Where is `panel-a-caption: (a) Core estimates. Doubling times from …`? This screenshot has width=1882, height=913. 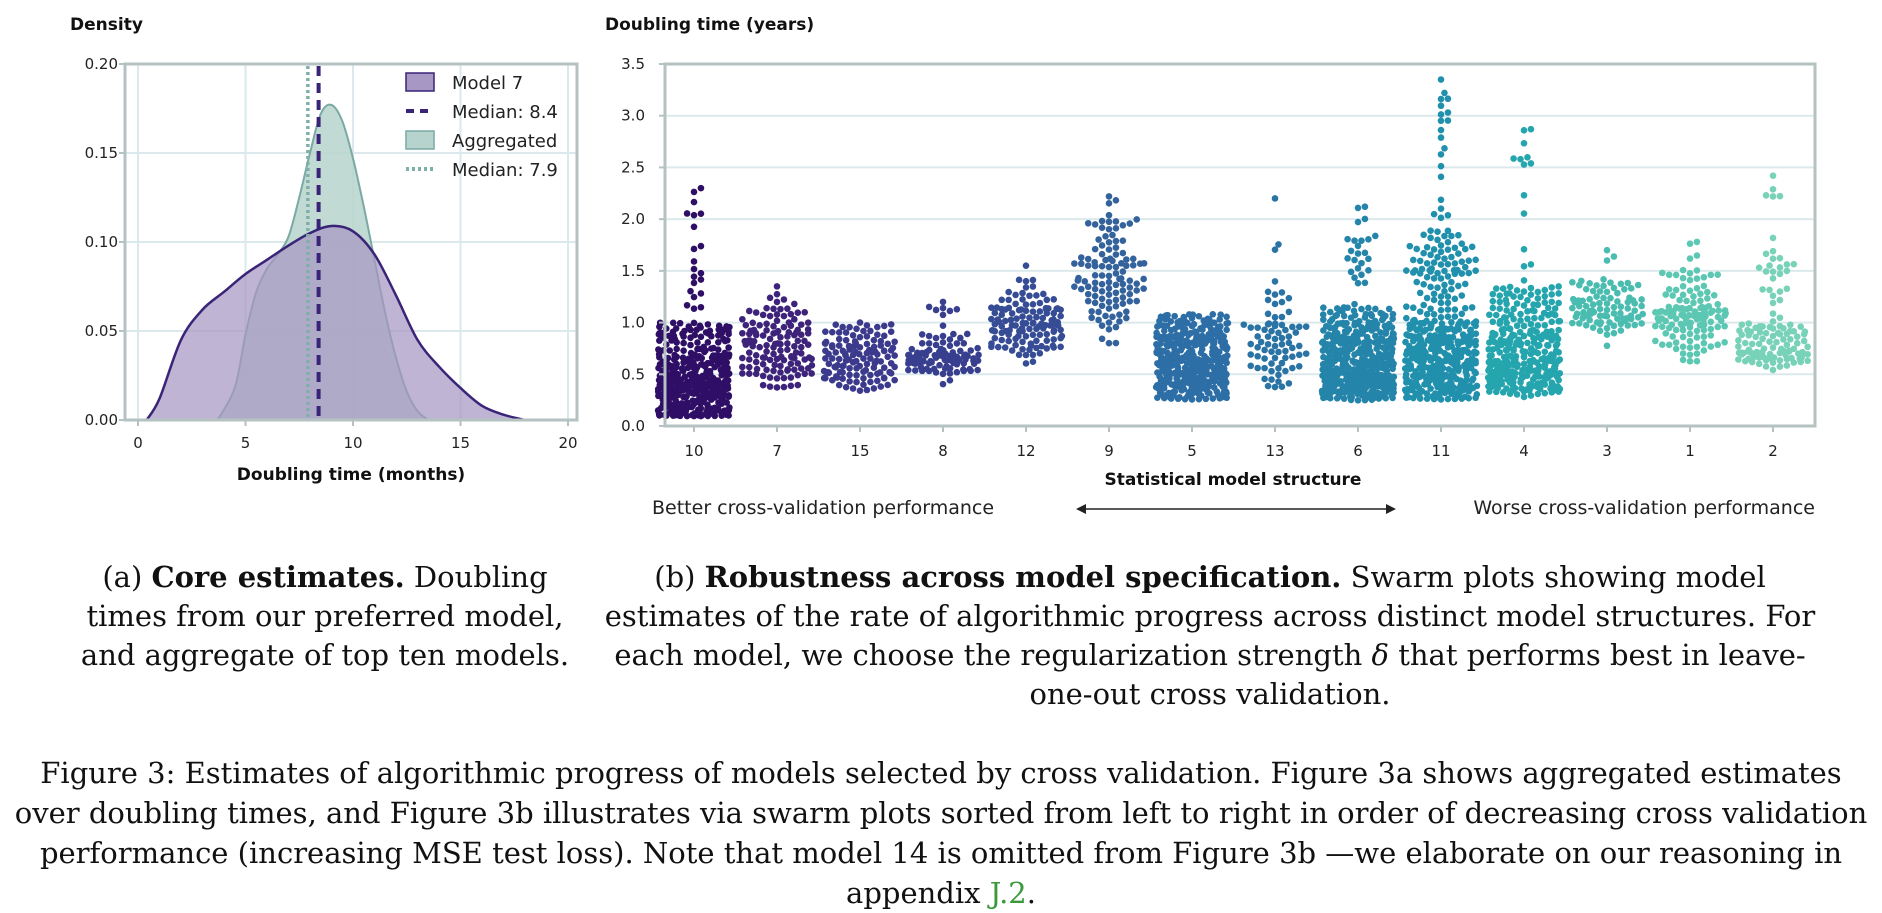
panel-a-caption: (a) Core estimates. Doubling times from … is located at coordinates (325, 616).